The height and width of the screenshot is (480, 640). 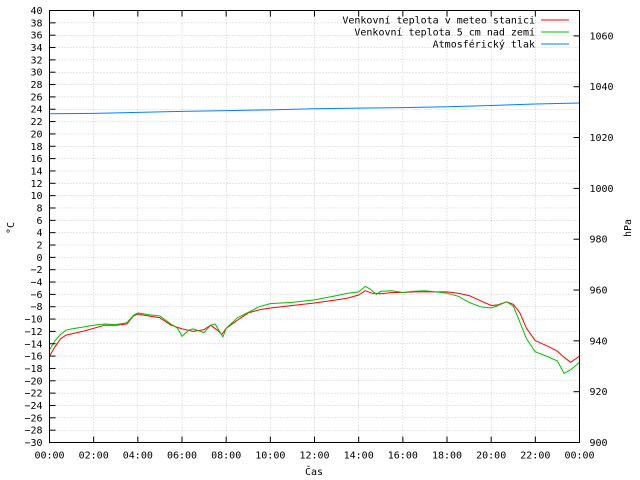 What do you see at coordinates (491, 456) in the screenshot?
I see `x-tick-label: 20:00` at bounding box center [491, 456].